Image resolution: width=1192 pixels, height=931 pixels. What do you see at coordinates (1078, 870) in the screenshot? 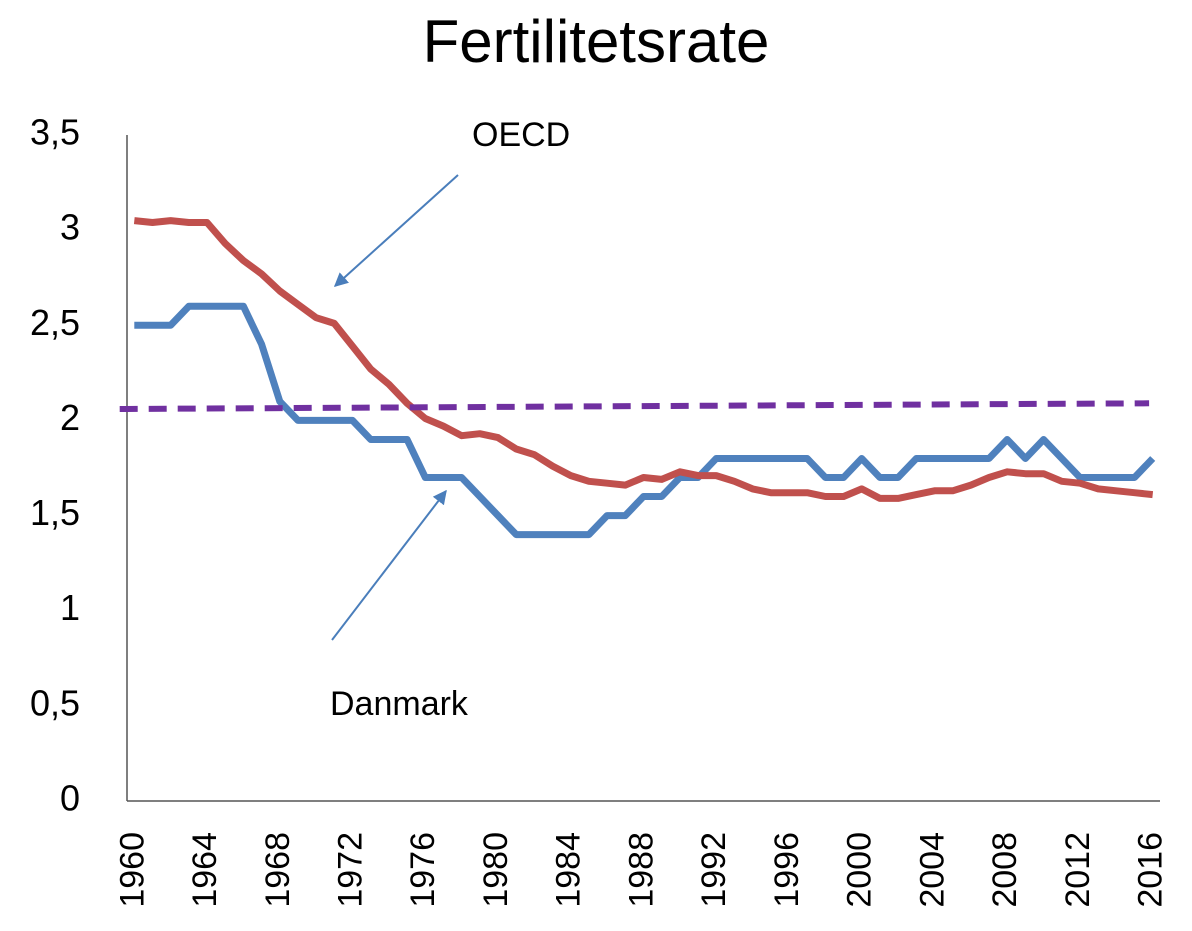
I see `x-tick-label: 2012` at bounding box center [1078, 870].